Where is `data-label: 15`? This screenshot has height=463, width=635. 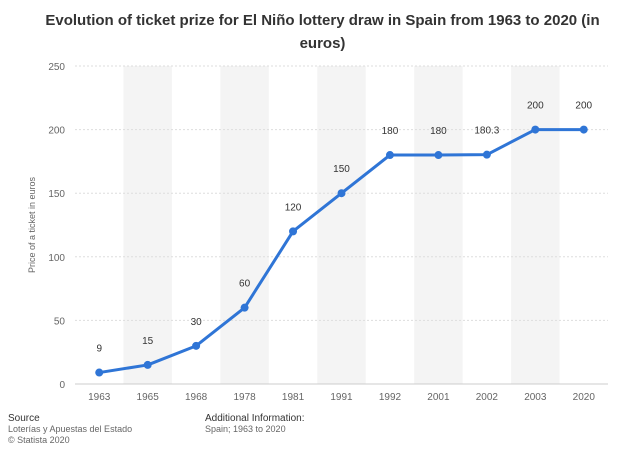 data-label: 15 is located at coordinates (148, 341).